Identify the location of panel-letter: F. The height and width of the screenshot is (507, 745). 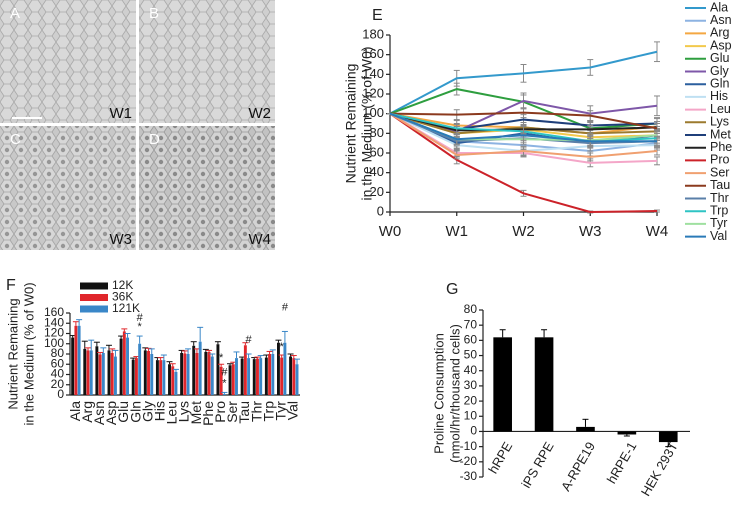
(11, 285).